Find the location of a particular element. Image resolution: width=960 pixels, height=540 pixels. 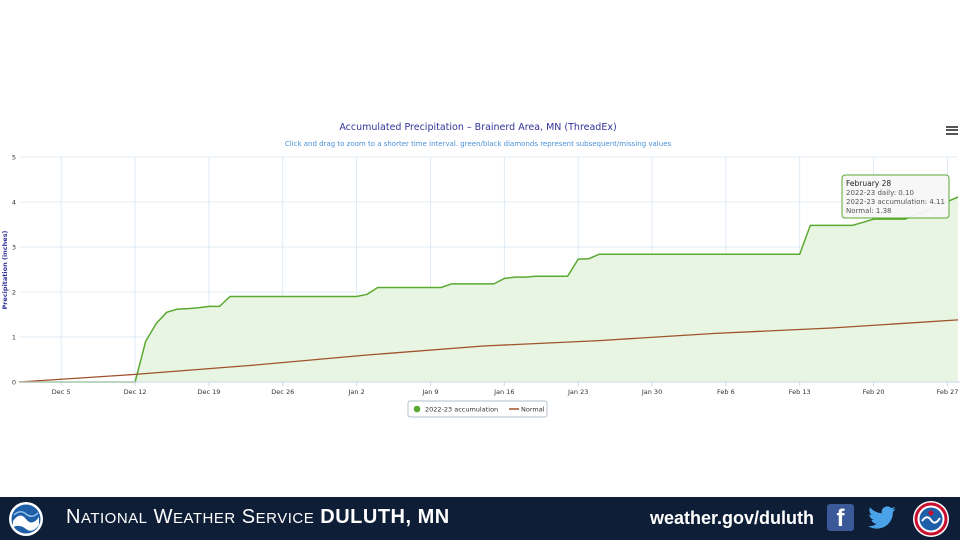

y-tick-label: 2 is located at coordinates (14, 293).